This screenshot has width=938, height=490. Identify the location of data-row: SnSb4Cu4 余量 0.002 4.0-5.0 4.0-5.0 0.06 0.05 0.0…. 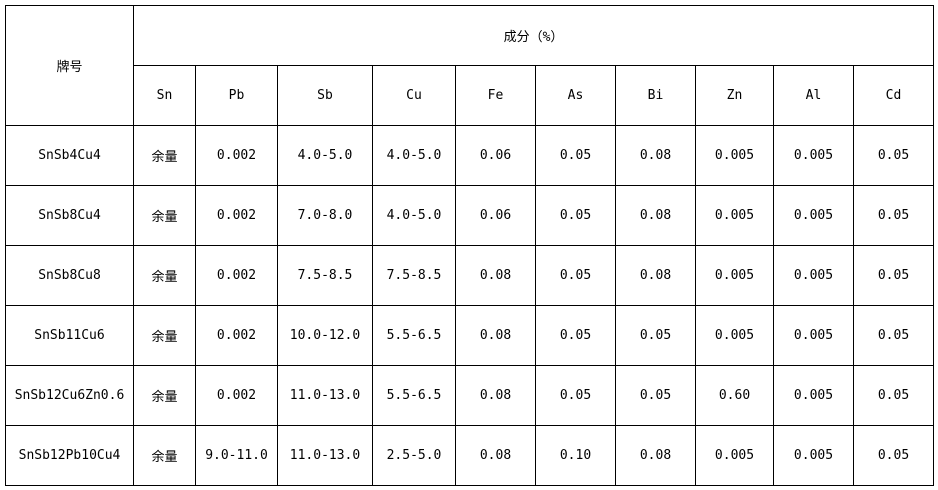
(469, 155).